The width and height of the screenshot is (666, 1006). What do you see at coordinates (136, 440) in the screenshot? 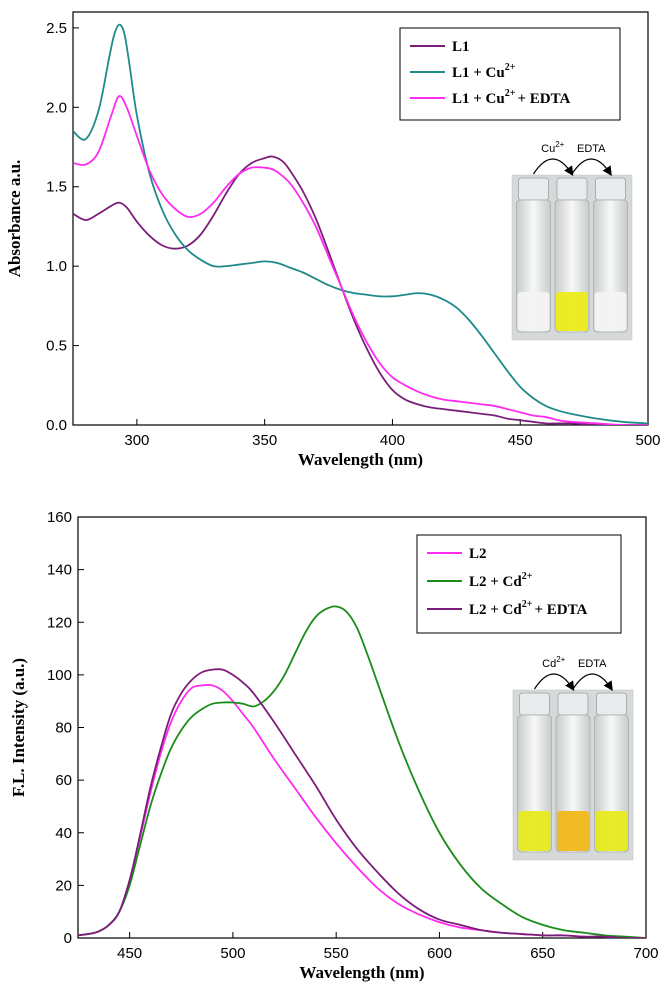
I see `x-tick-label: 300` at bounding box center [136, 440].